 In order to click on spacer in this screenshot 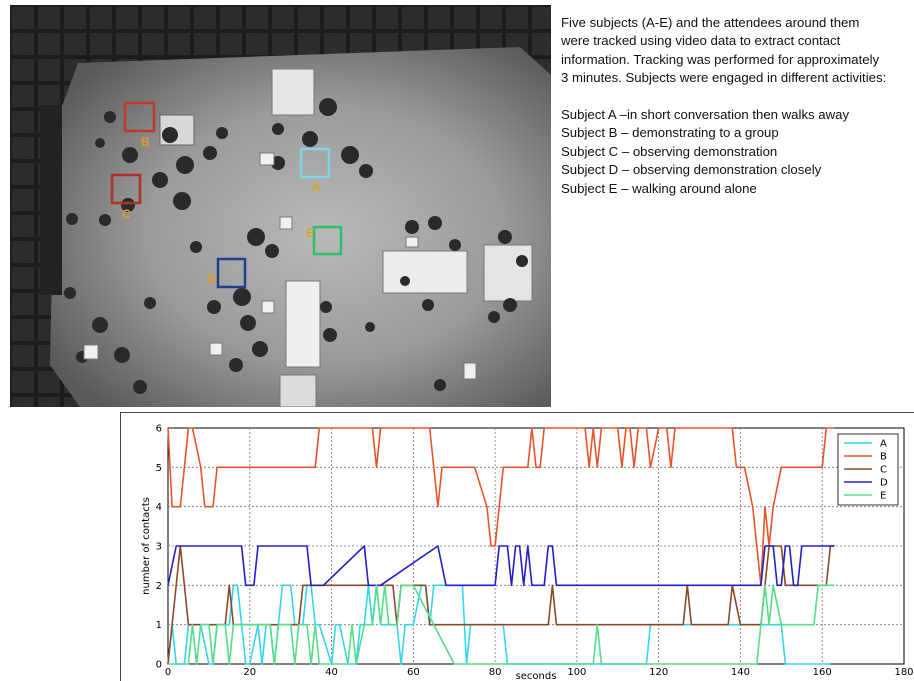, I will do `click(736, 97)`.